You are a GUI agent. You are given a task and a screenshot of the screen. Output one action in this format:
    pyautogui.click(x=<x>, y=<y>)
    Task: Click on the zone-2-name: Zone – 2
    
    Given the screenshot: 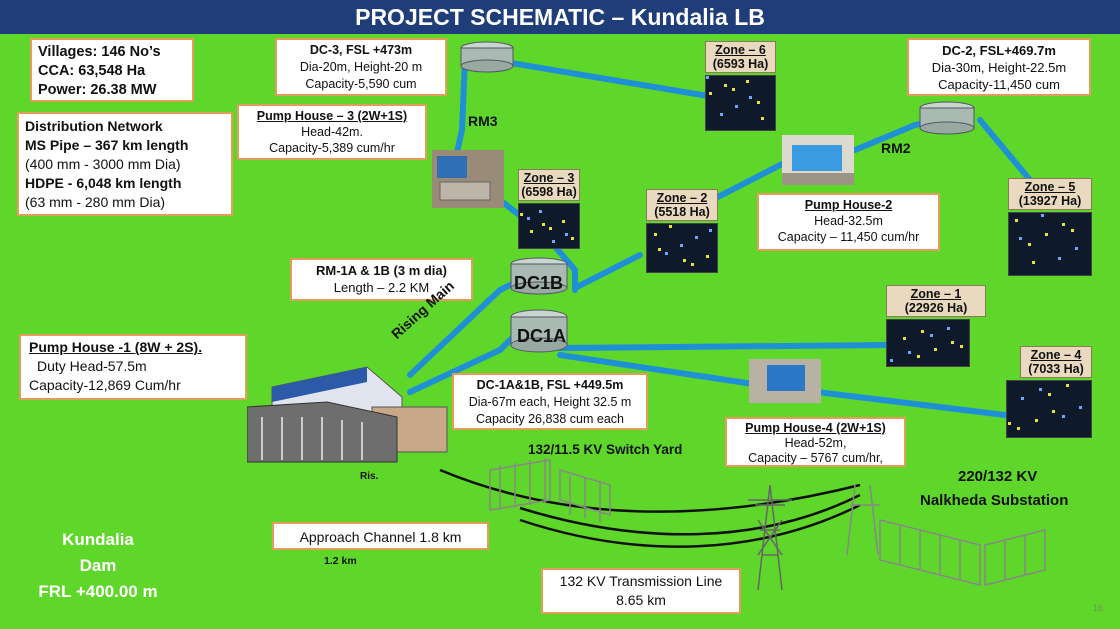 What is the action you would take?
    pyautogui.click(x=682, y=198)
    